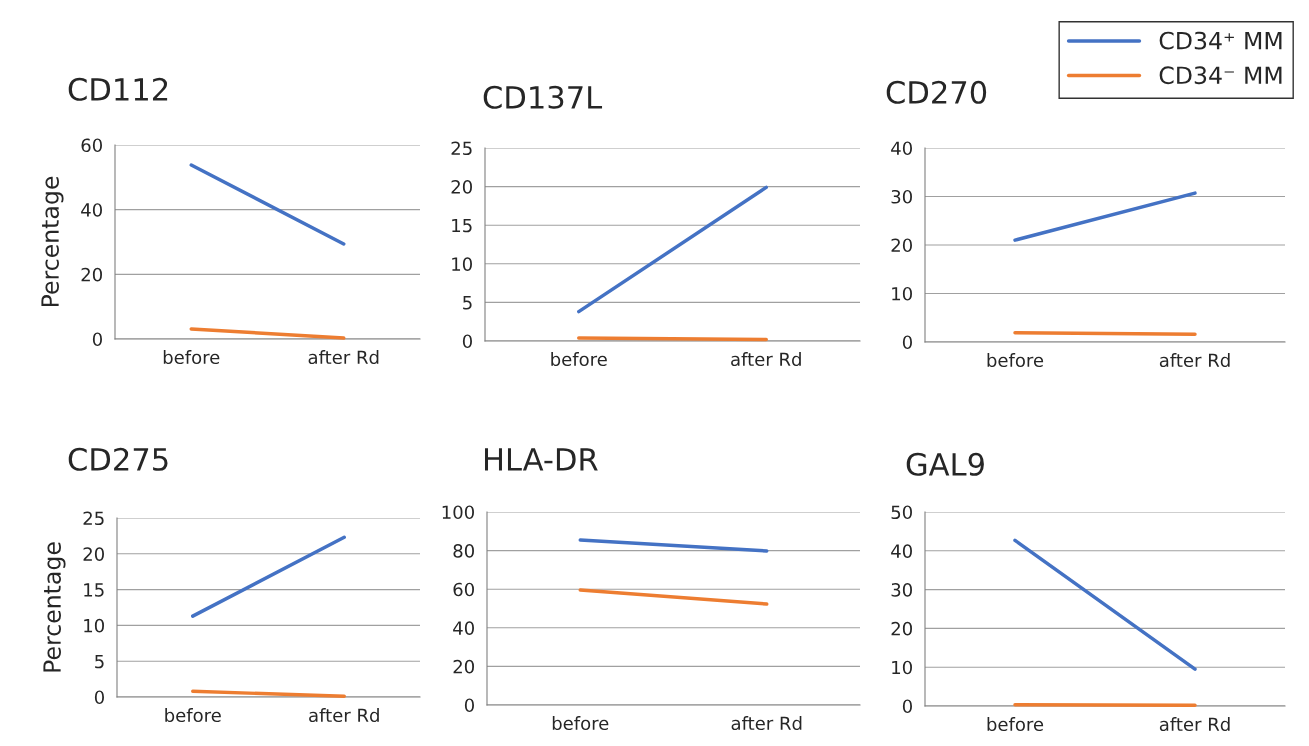  I want to click on chart-title: CD137L, so click(543, 97).